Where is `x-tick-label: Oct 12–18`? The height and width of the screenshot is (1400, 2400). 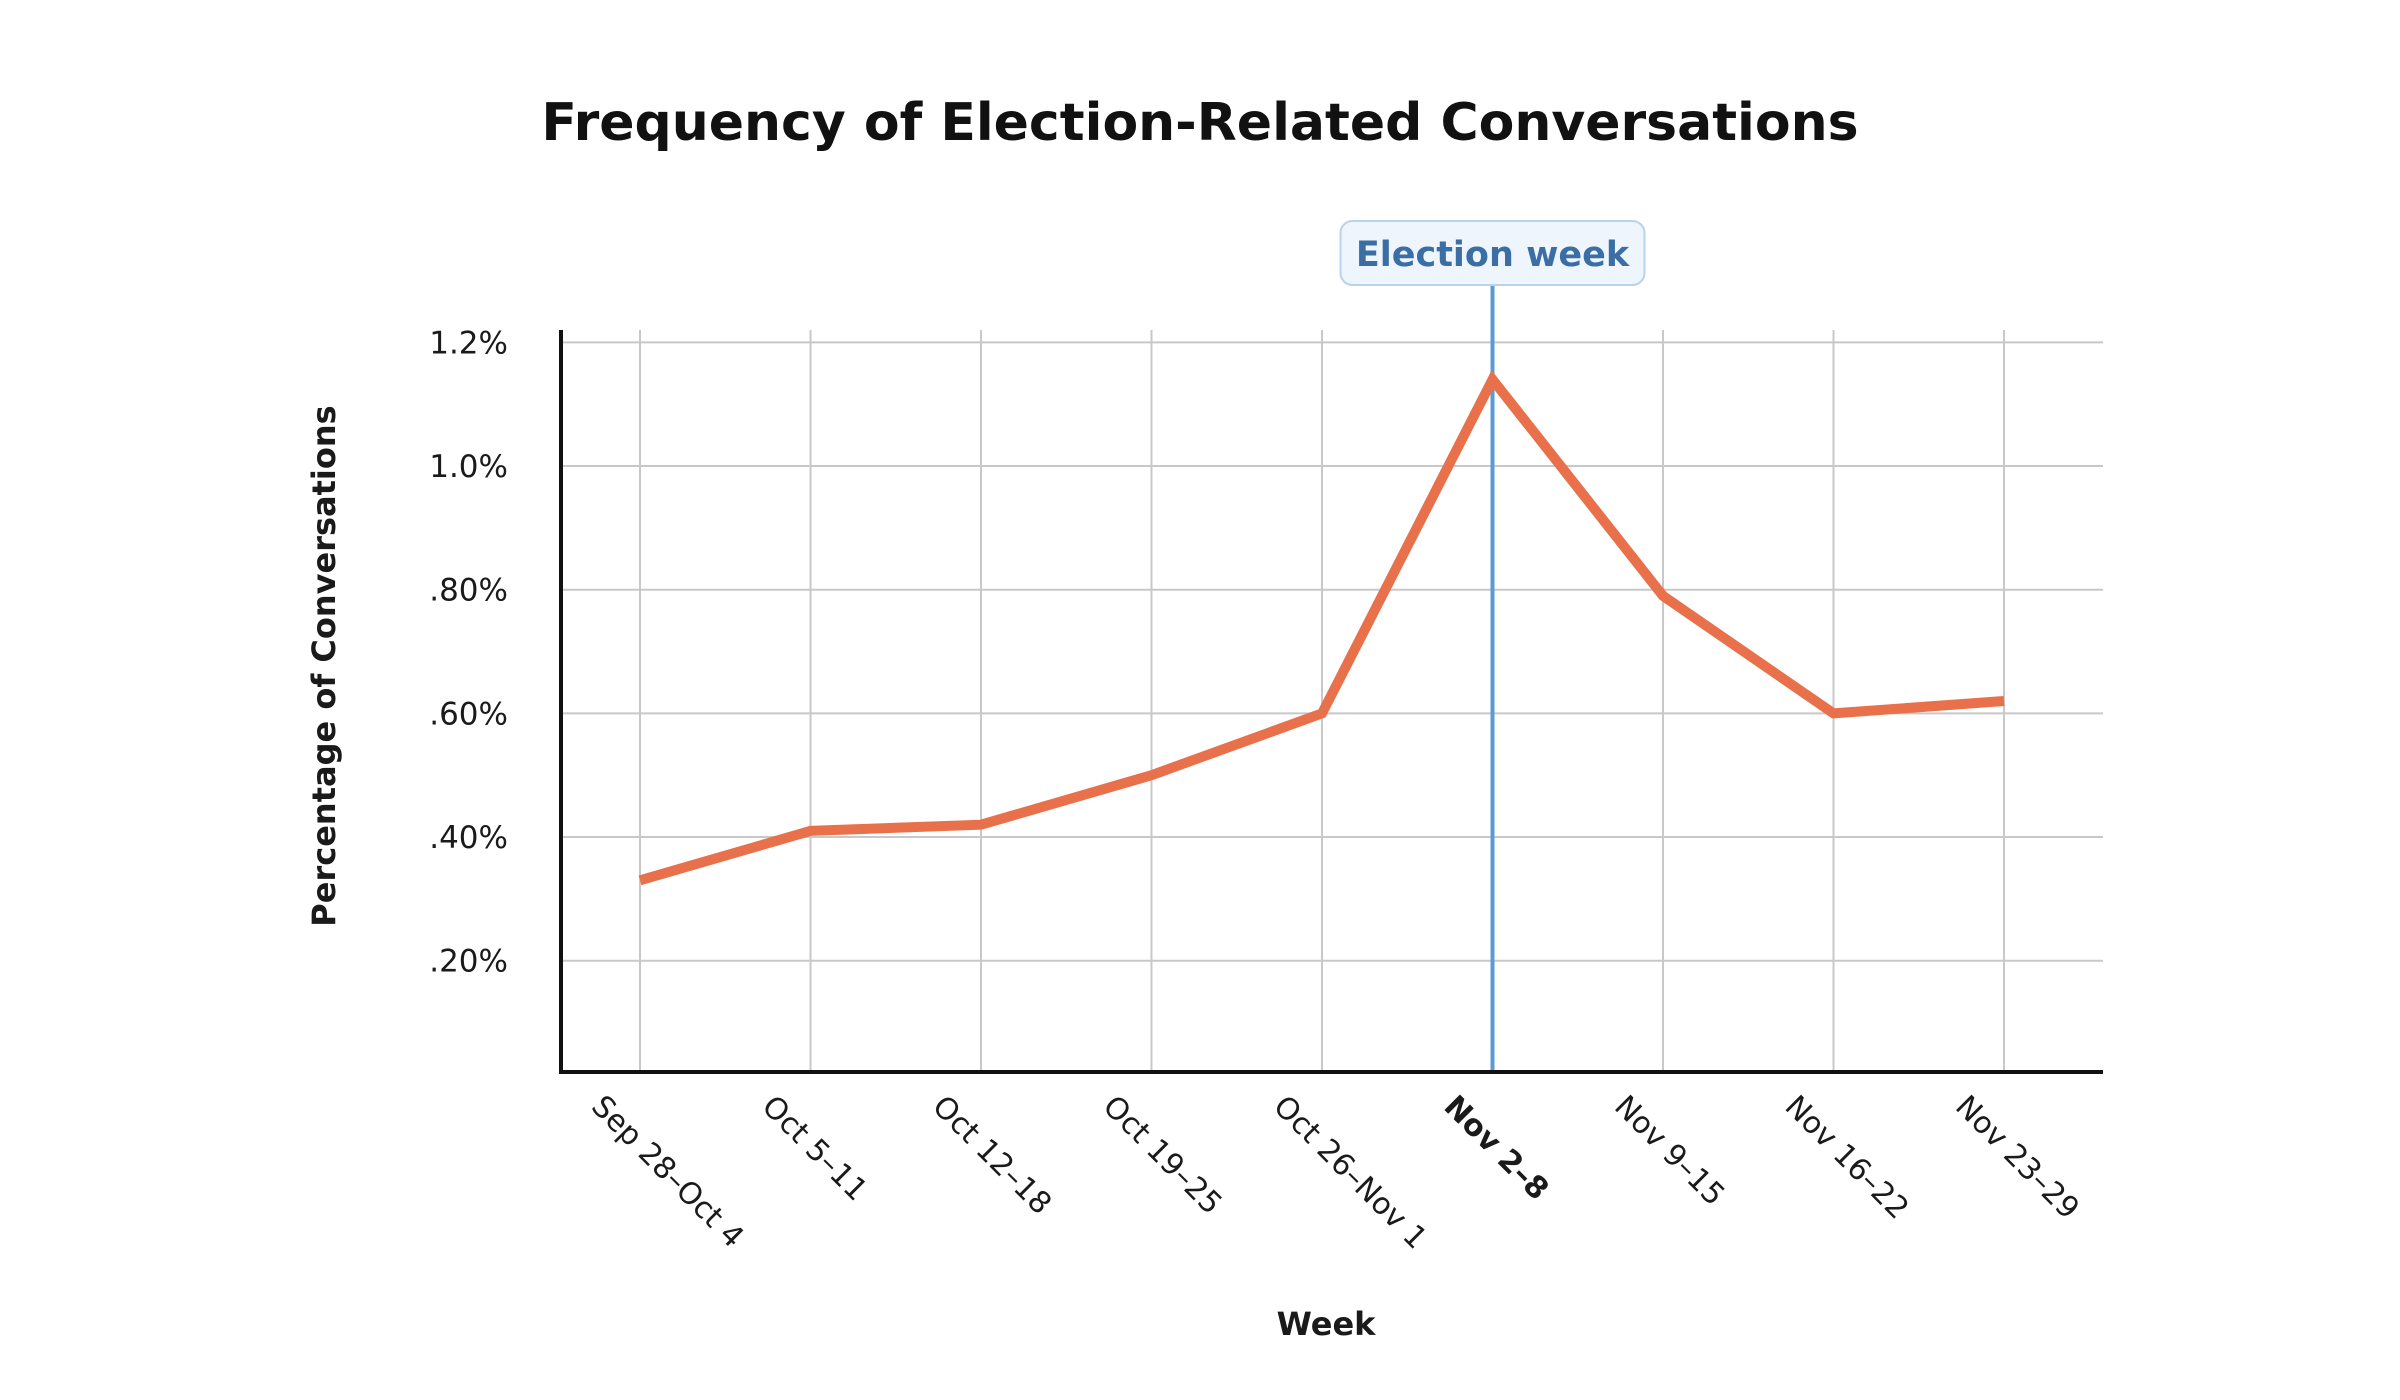
x-tick-label: Oct 12–18 is located at coordinates (991, 1155).